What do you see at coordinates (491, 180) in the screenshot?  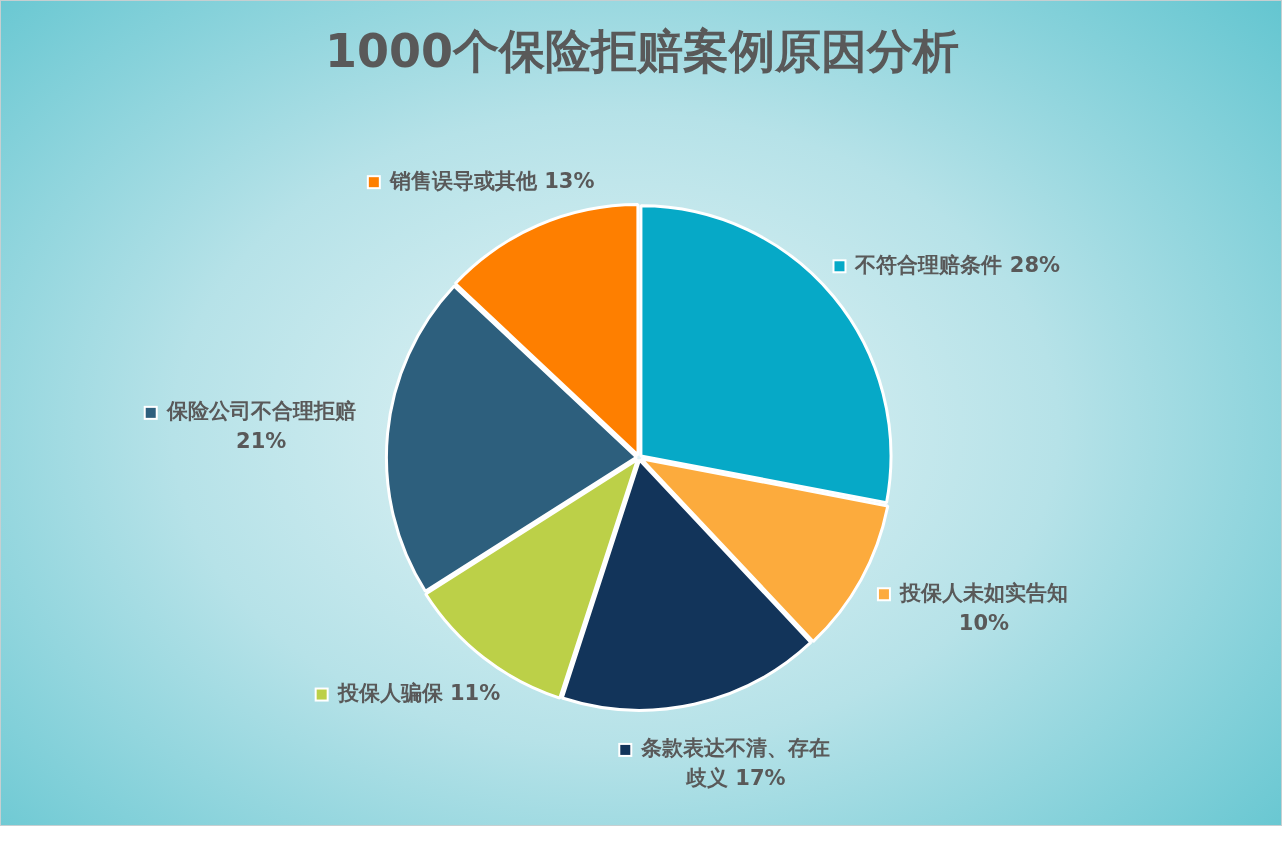 I see `legend-label: 销售误导或其他 13%` at bounding box center [491, 180].